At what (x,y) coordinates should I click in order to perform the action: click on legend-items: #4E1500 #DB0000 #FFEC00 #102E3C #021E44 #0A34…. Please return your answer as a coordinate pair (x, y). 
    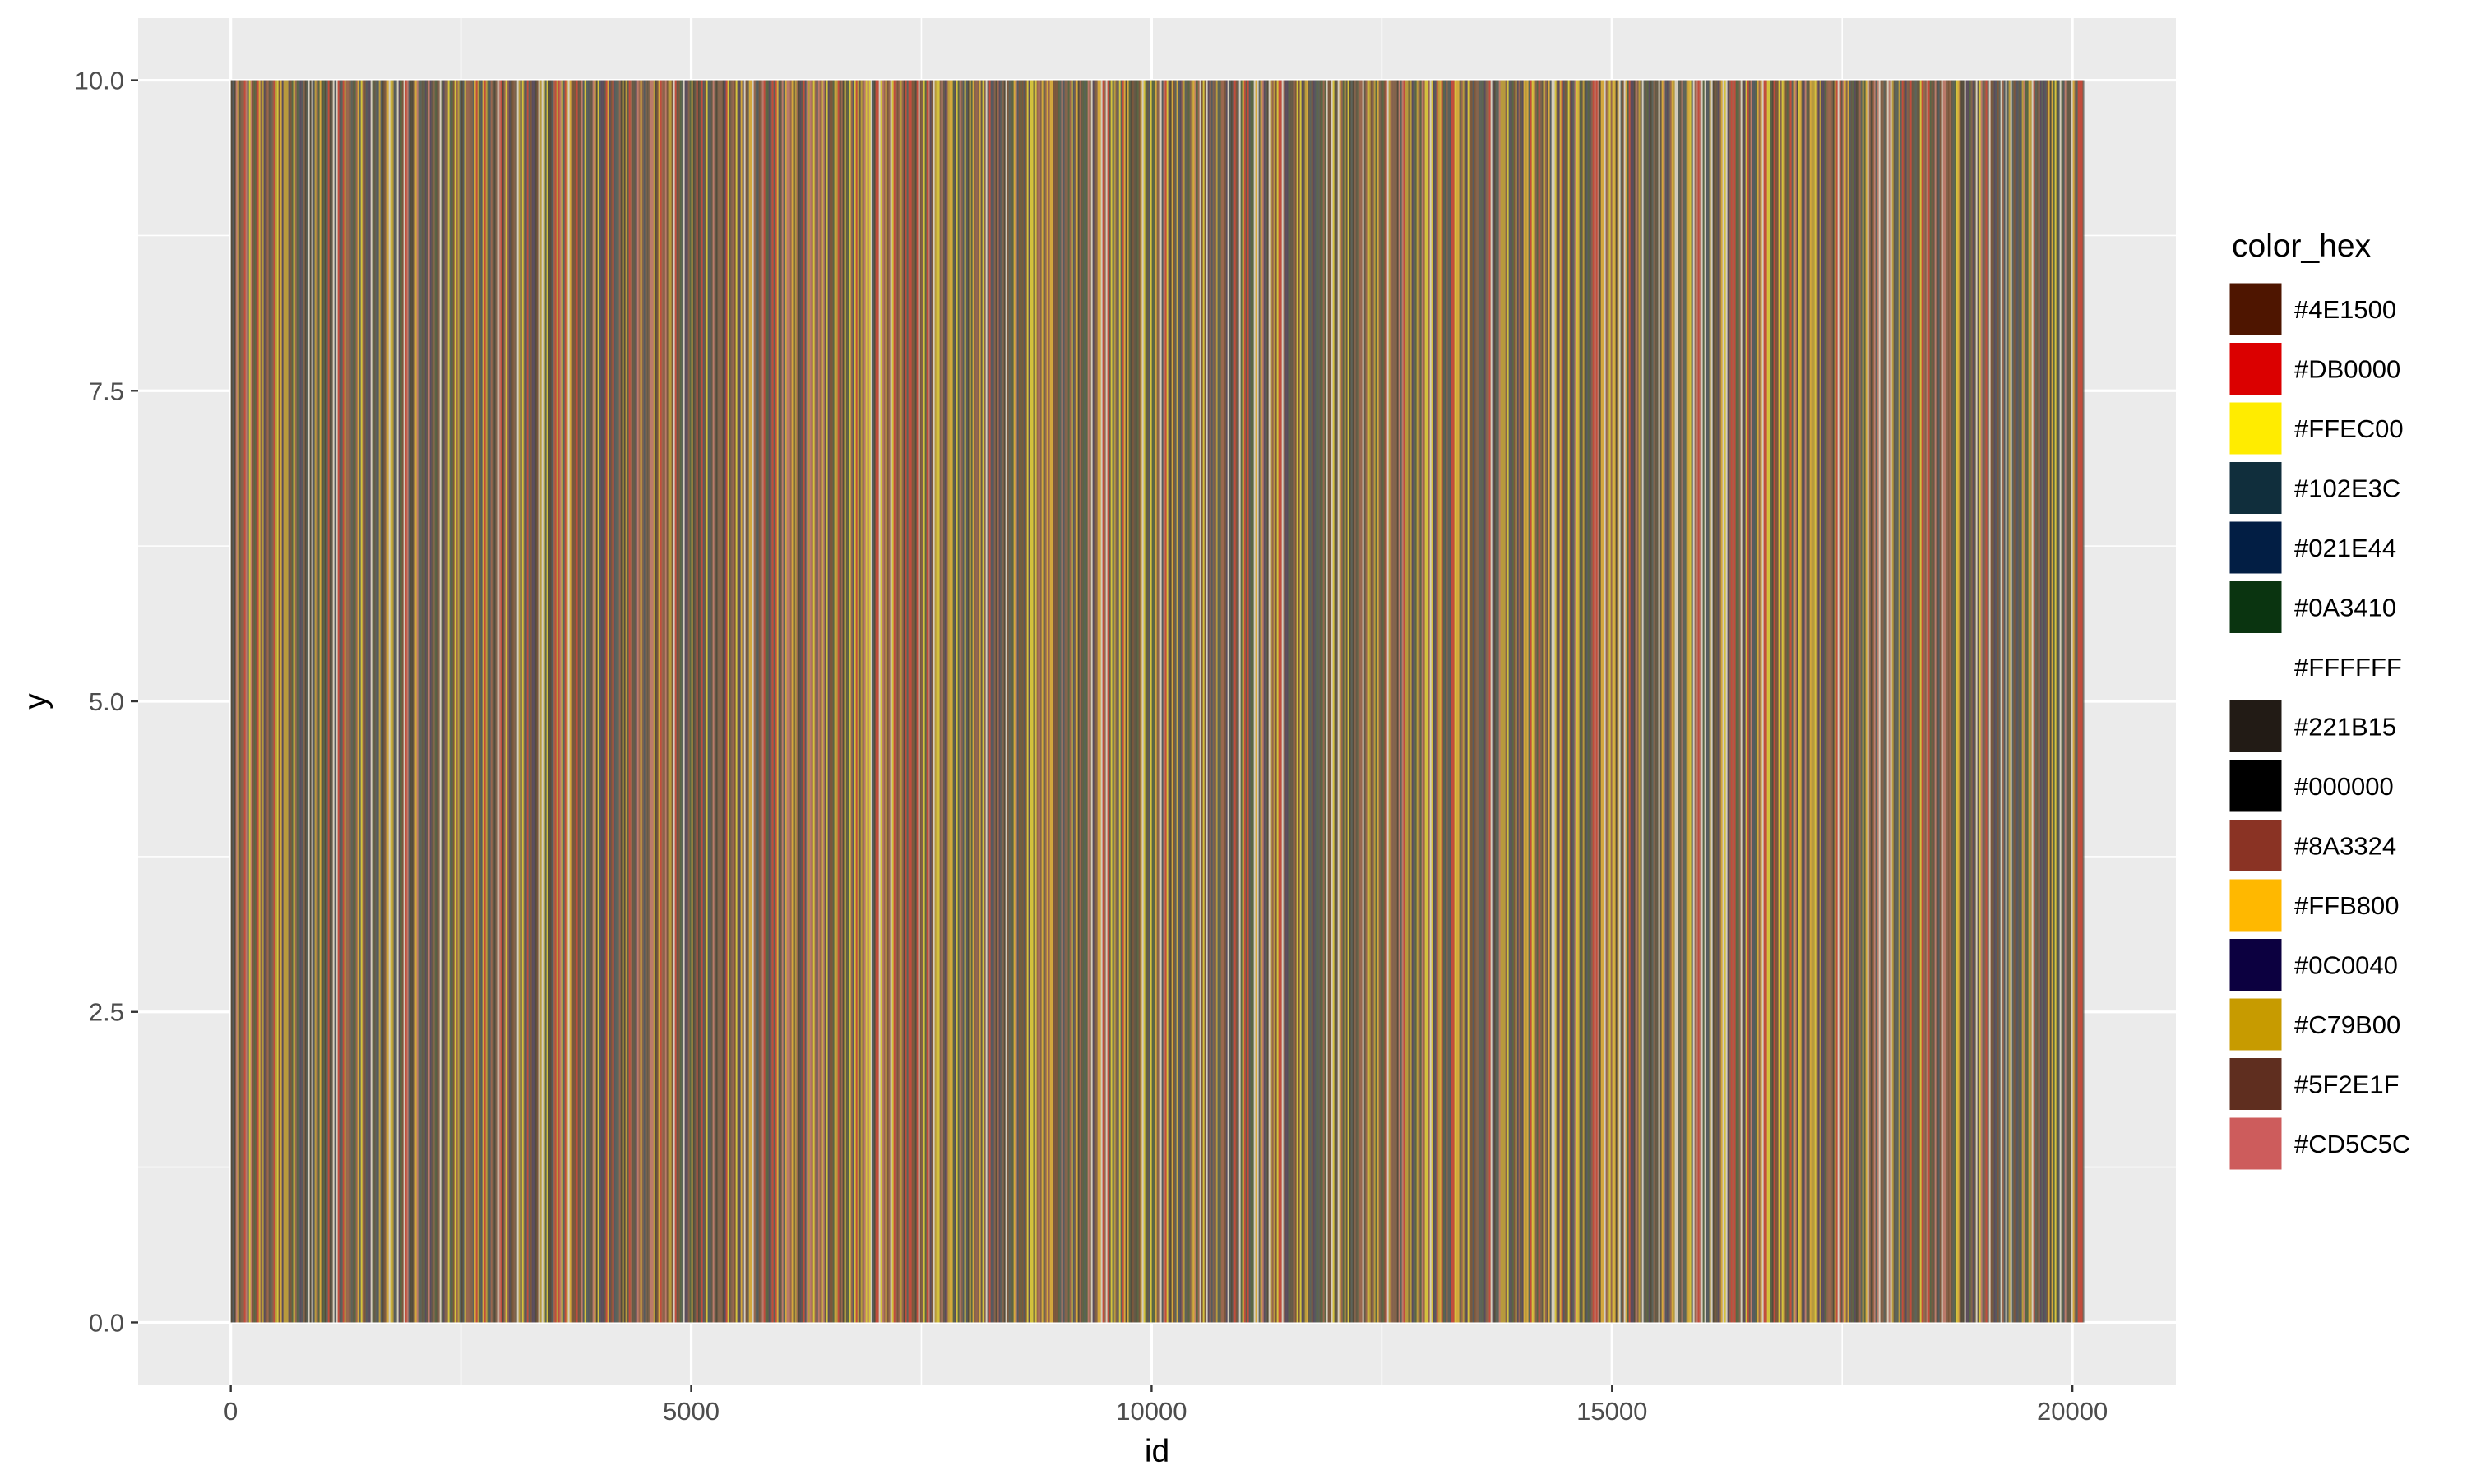
    Looking at the image, I should click on (2318, 726).